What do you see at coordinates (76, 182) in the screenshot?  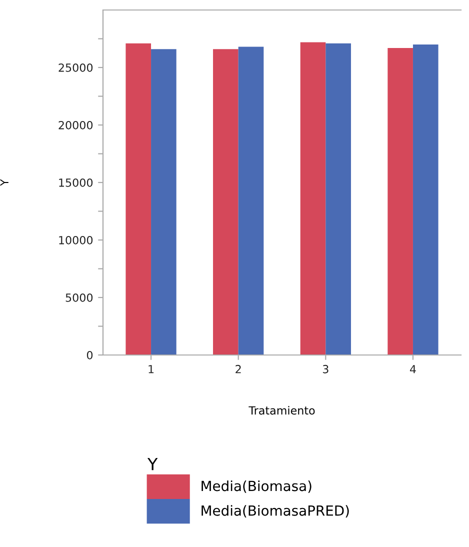 I see `y-tick-label: 15000` at bounding box center [76, 182].